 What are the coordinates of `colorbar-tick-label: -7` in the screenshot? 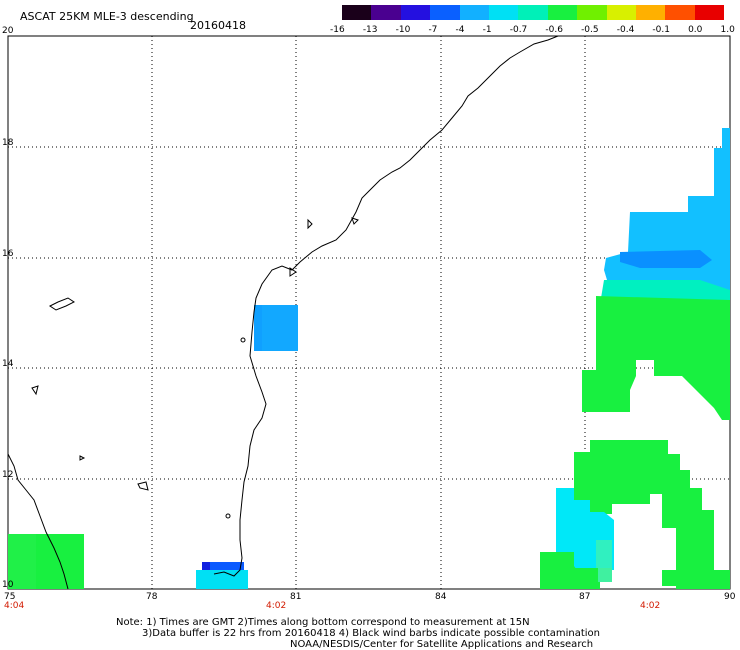 It's located at (433, 30).